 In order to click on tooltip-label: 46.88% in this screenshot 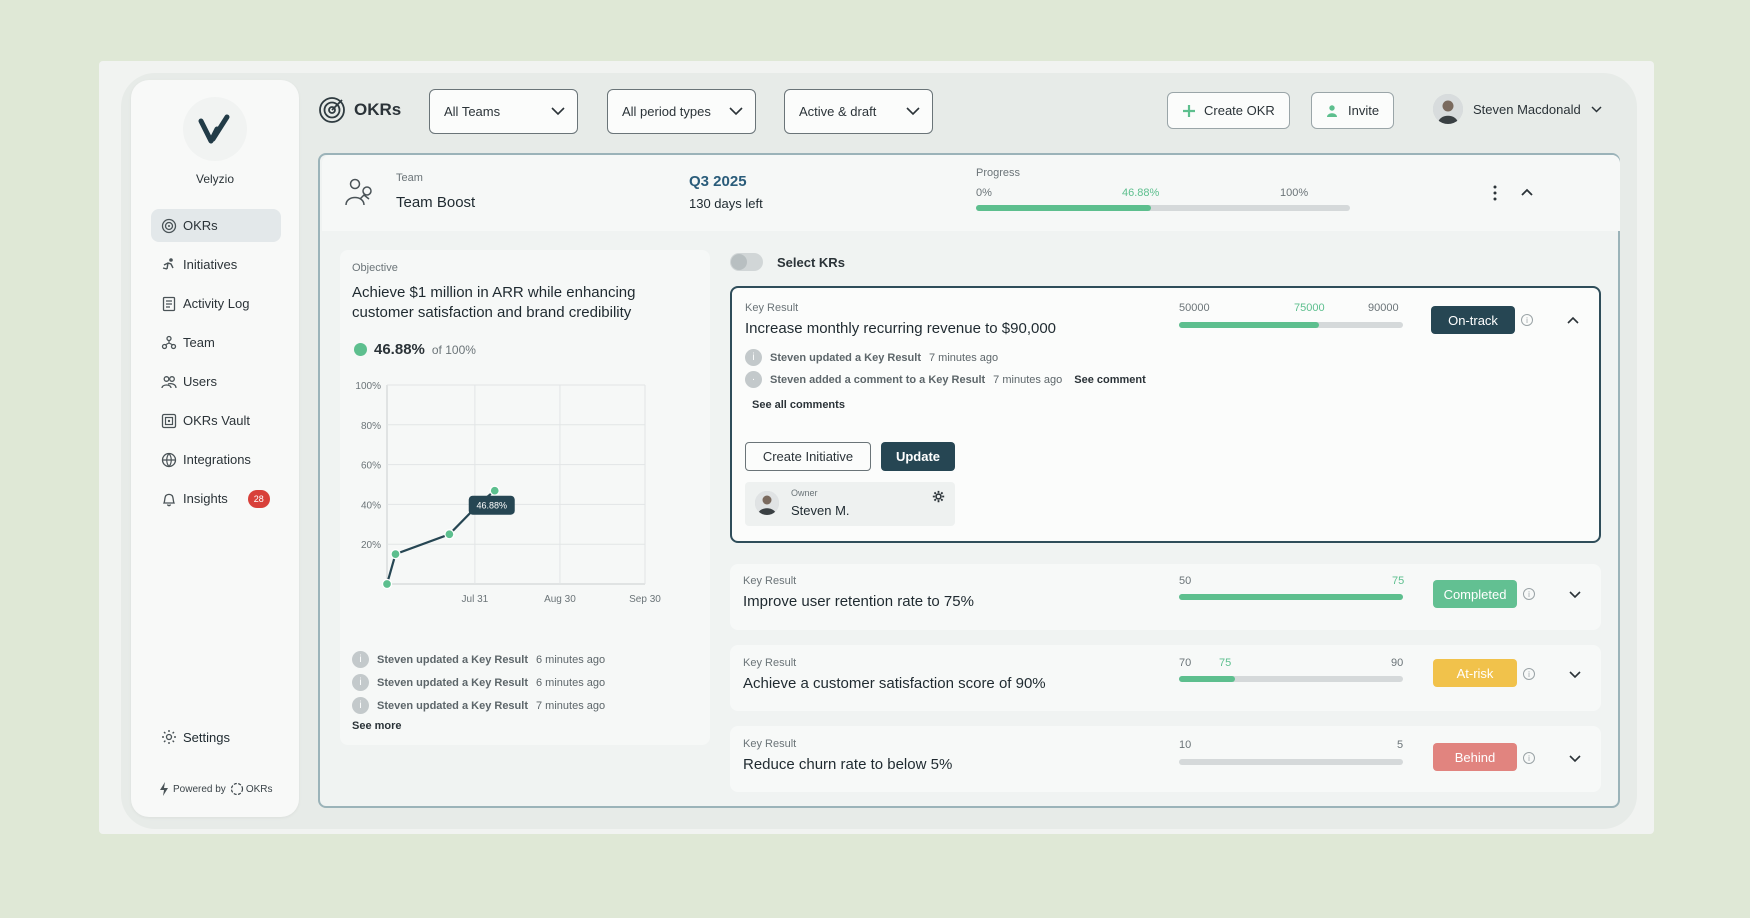, I will do `click(491, 506)`.